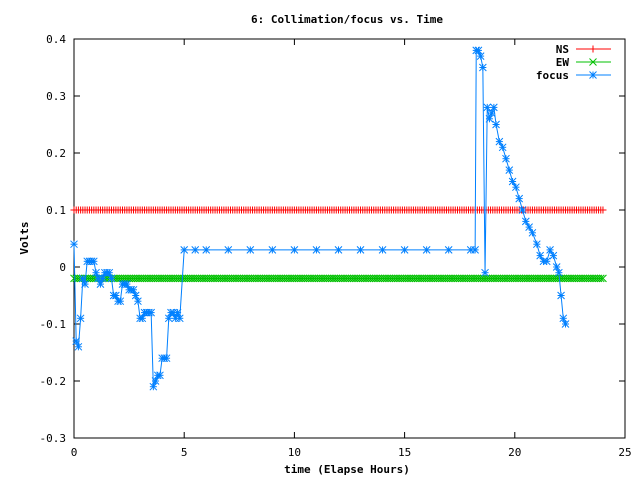 The image size is (640, 480). I want to click on legend-marker-focus, so click(593, 75).